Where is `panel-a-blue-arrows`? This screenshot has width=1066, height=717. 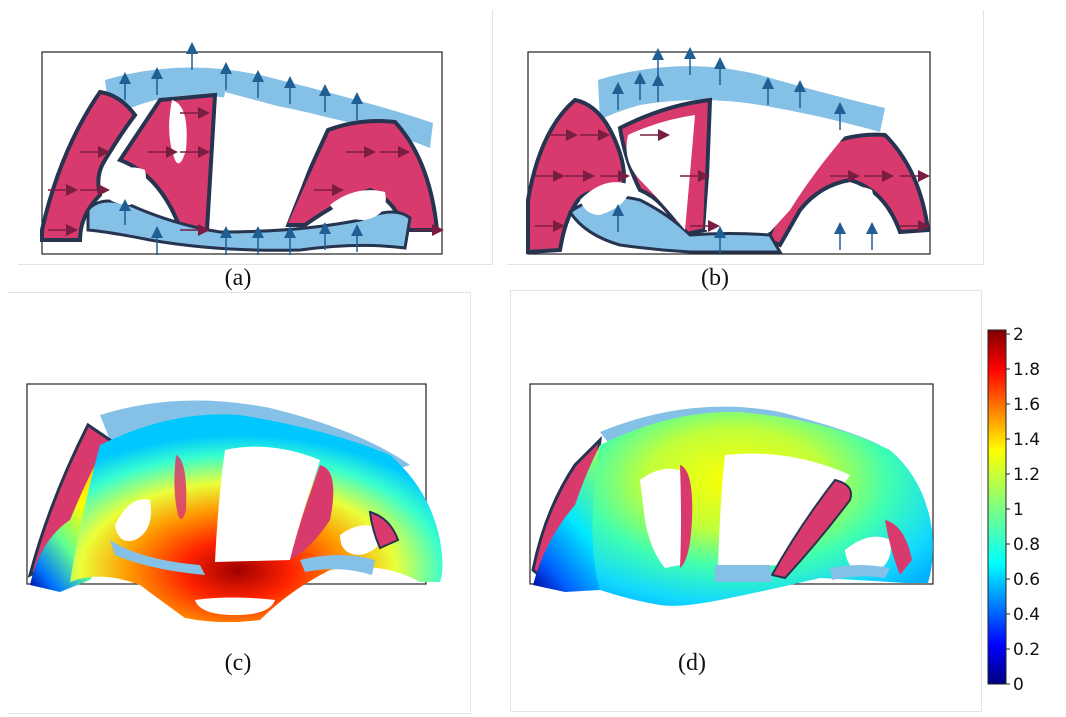 panel-a-blue-arrows is located at coordinates (241, 148).